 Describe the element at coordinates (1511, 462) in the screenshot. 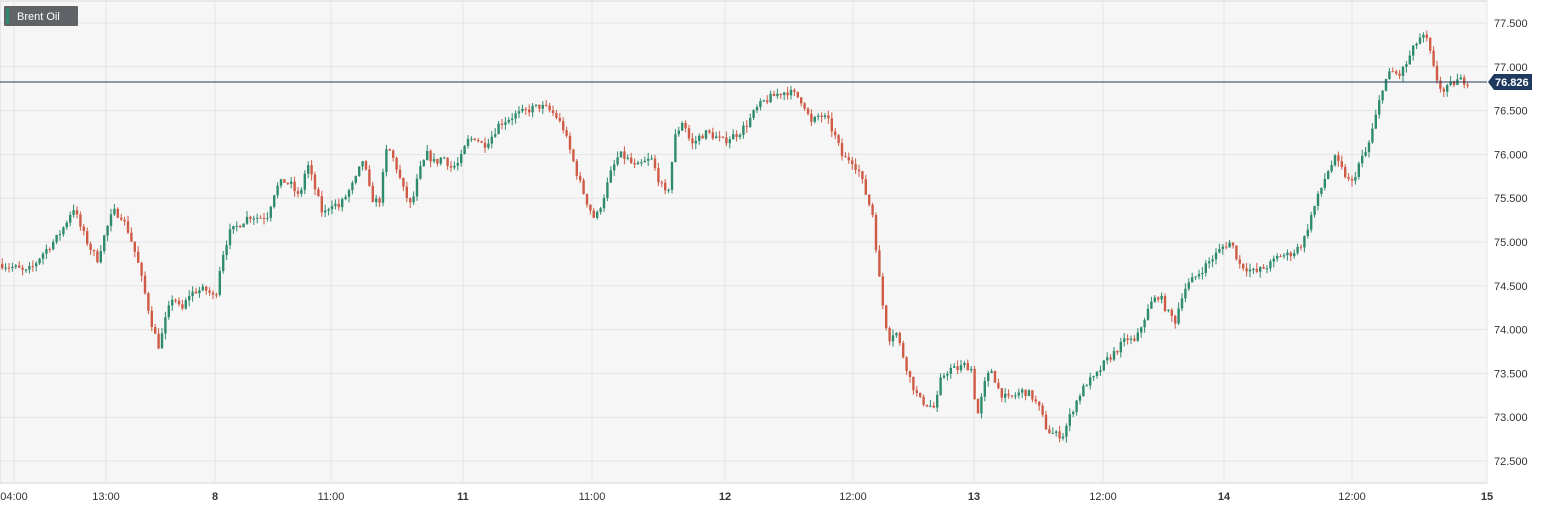

I see `y-tick-label: 72.500` at that location.